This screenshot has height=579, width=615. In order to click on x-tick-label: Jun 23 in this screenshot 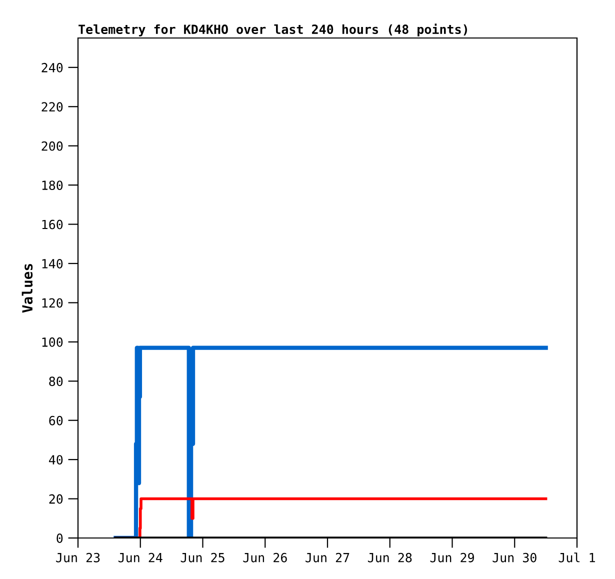, I will do `click(78, 557)`.